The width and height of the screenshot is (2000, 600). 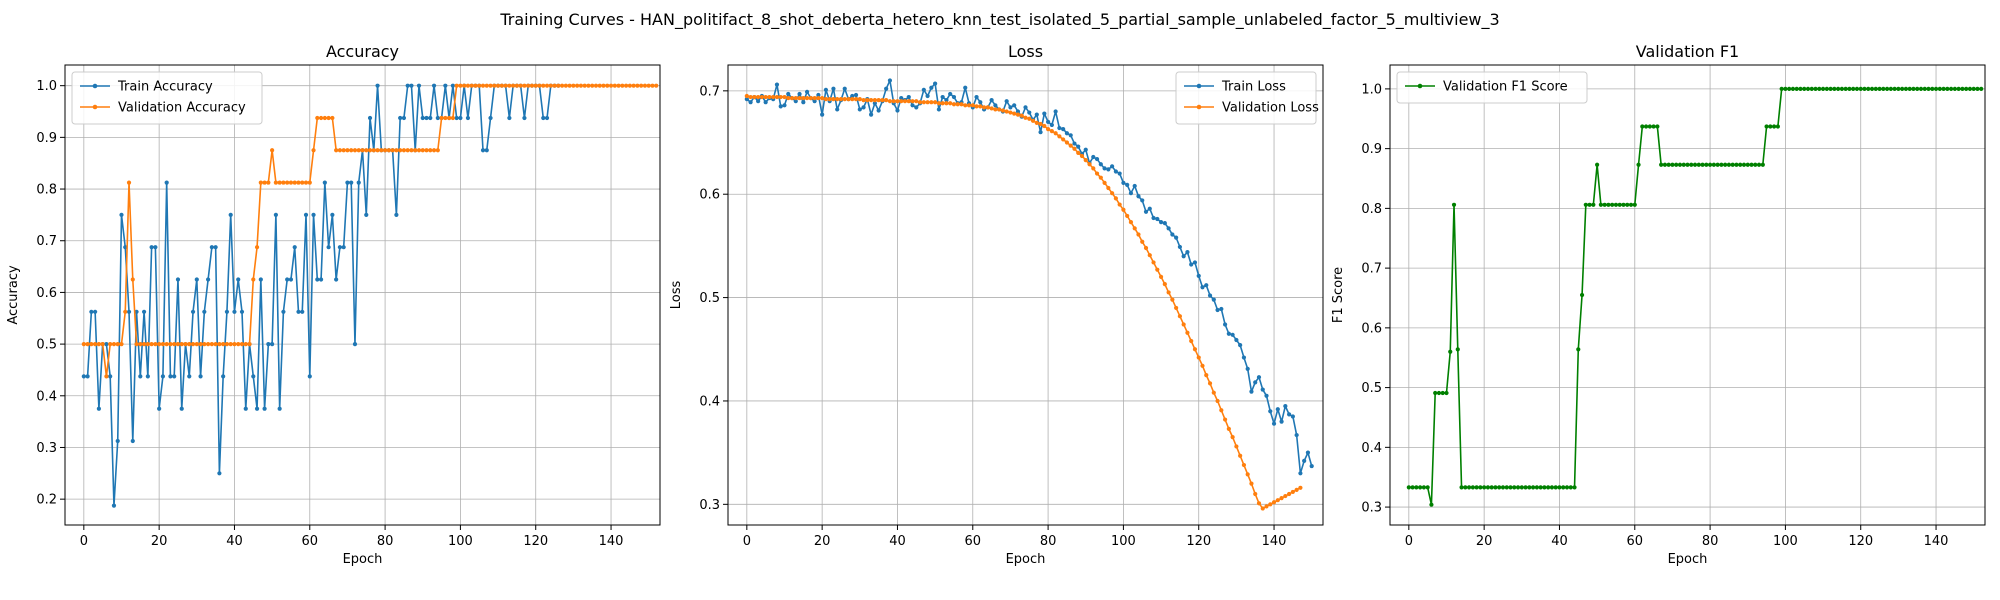 What do you see at coordinates (1710, 541) in the screenshot?
I see `x-tick-label: 80` at bounding box center [1710, 541].